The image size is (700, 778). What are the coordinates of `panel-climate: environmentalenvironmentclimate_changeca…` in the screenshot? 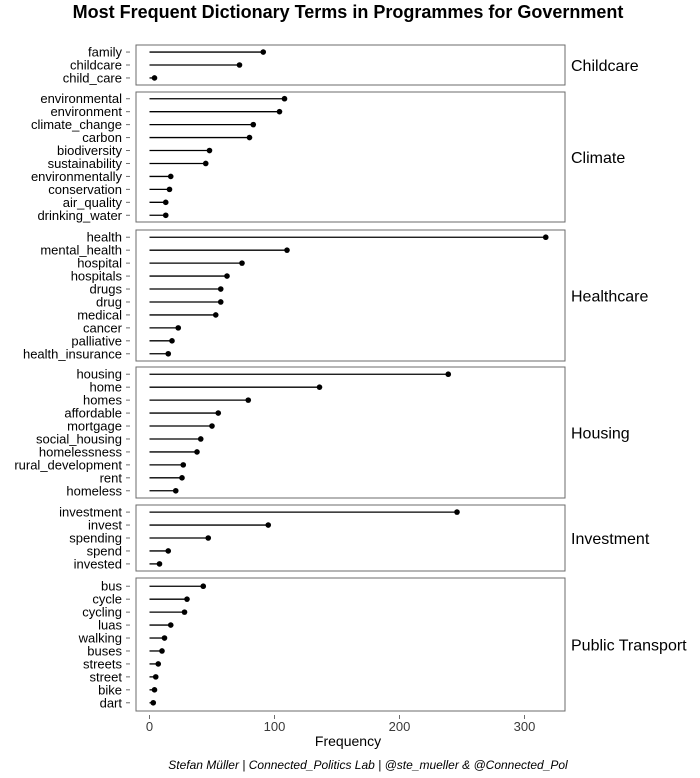 It's located at (328, 157).